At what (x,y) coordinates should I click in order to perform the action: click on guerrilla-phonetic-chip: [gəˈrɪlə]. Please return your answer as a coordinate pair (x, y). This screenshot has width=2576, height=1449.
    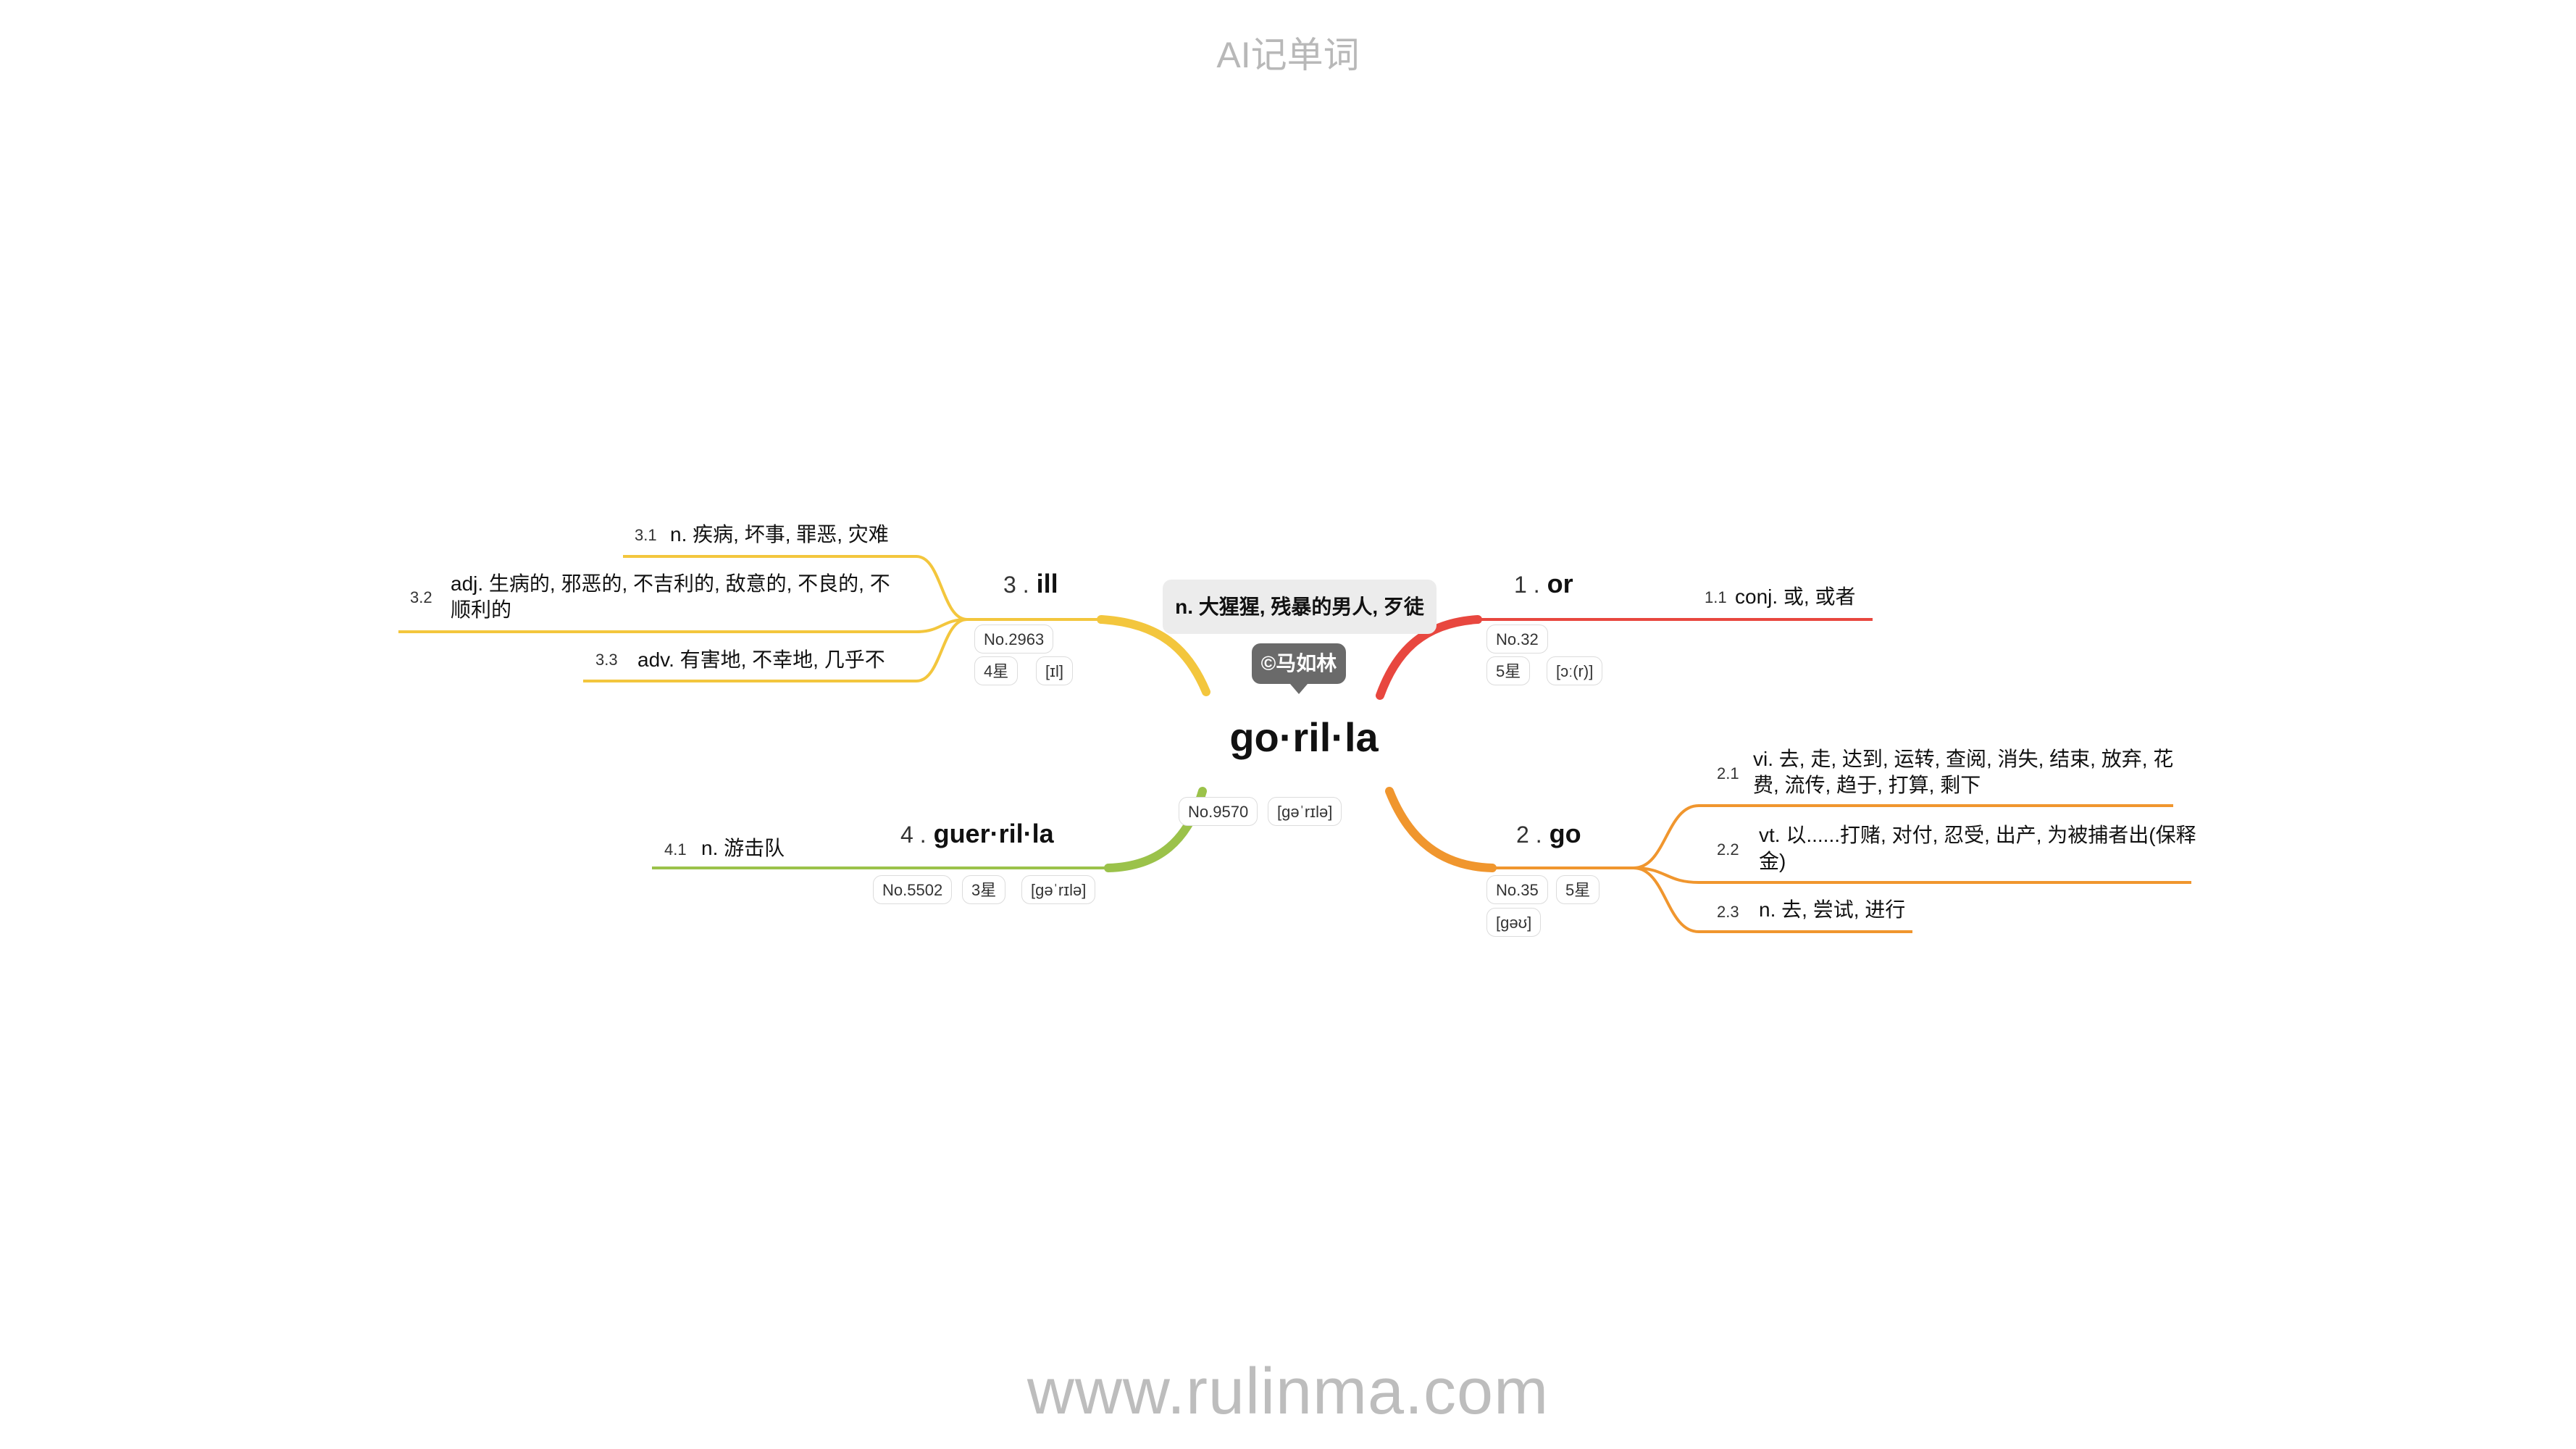
    Looking at the image, I should click on (1058, 889).